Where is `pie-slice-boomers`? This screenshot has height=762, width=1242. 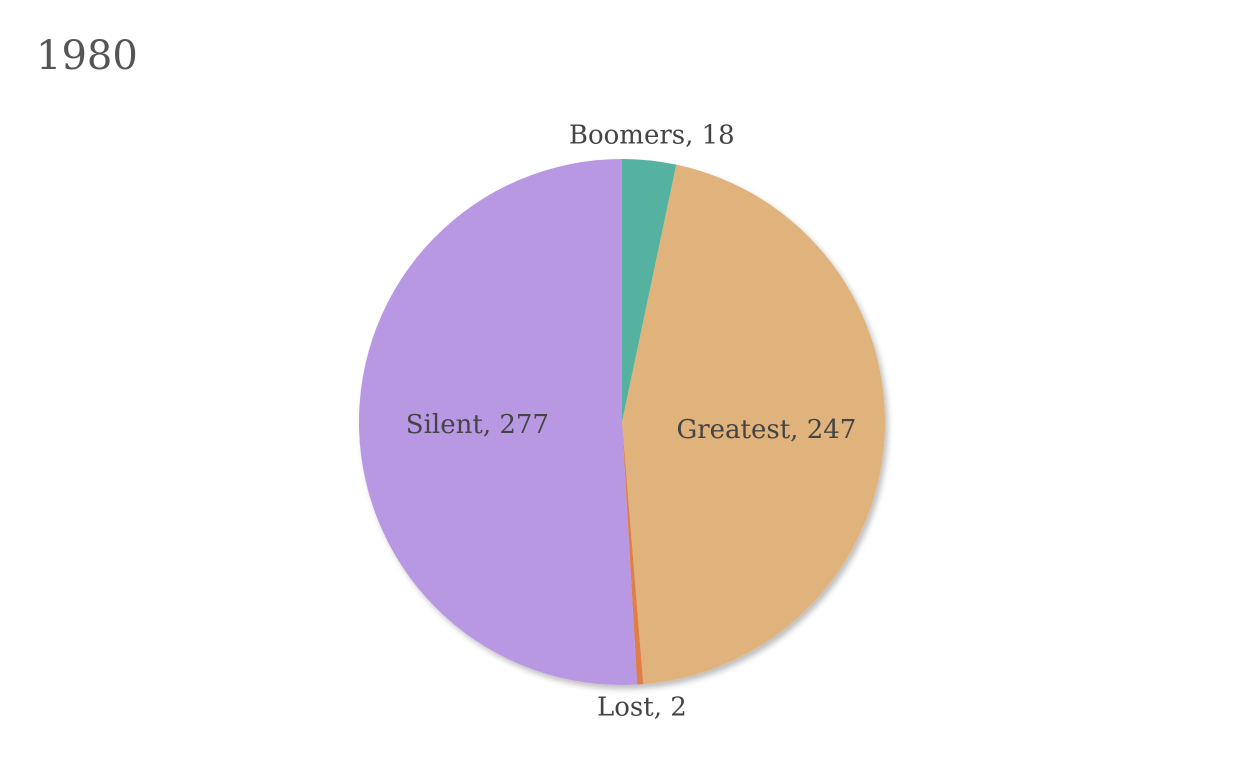
pie-slice-boomers is located at coordinates (649, 290).